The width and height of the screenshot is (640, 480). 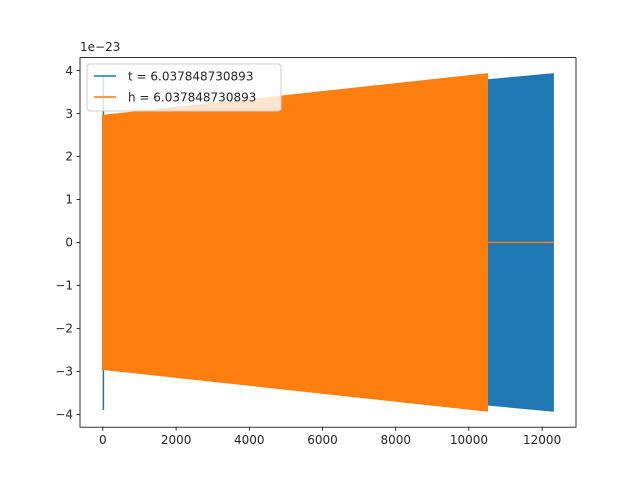 What do you see at coordinates (69, 200) in the screenshot?
I see `y-tick-label: 1` at bounding box center [69, 200].